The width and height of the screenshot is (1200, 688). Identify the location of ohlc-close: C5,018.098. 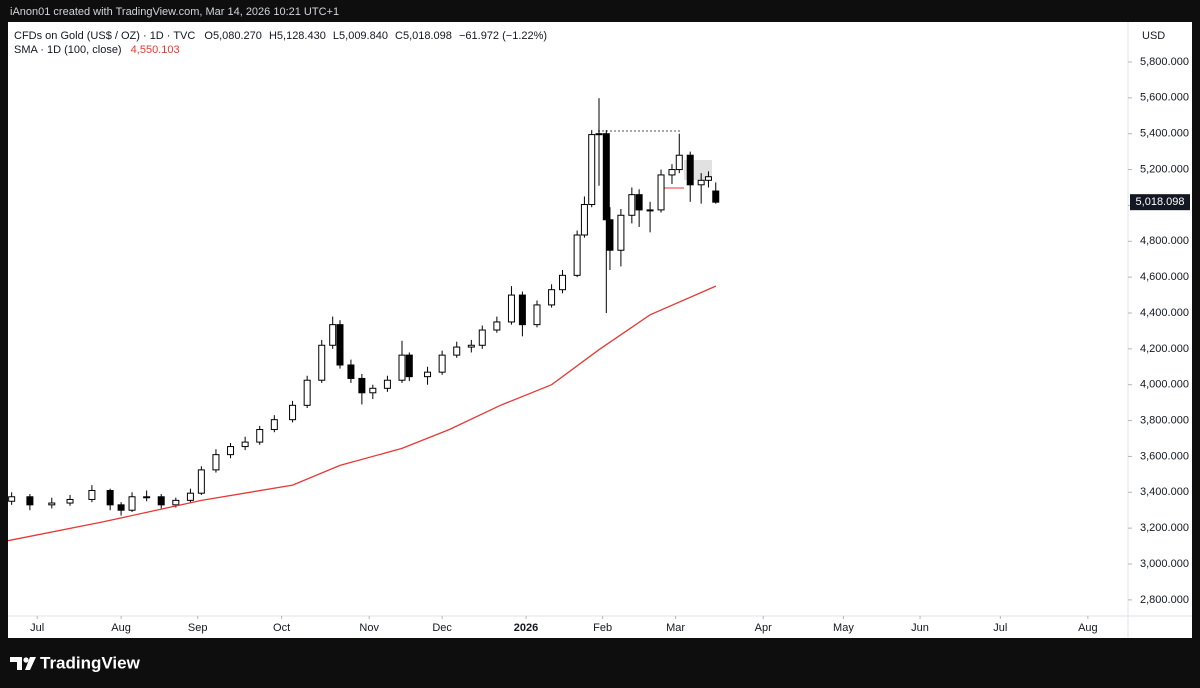
(423, 36).